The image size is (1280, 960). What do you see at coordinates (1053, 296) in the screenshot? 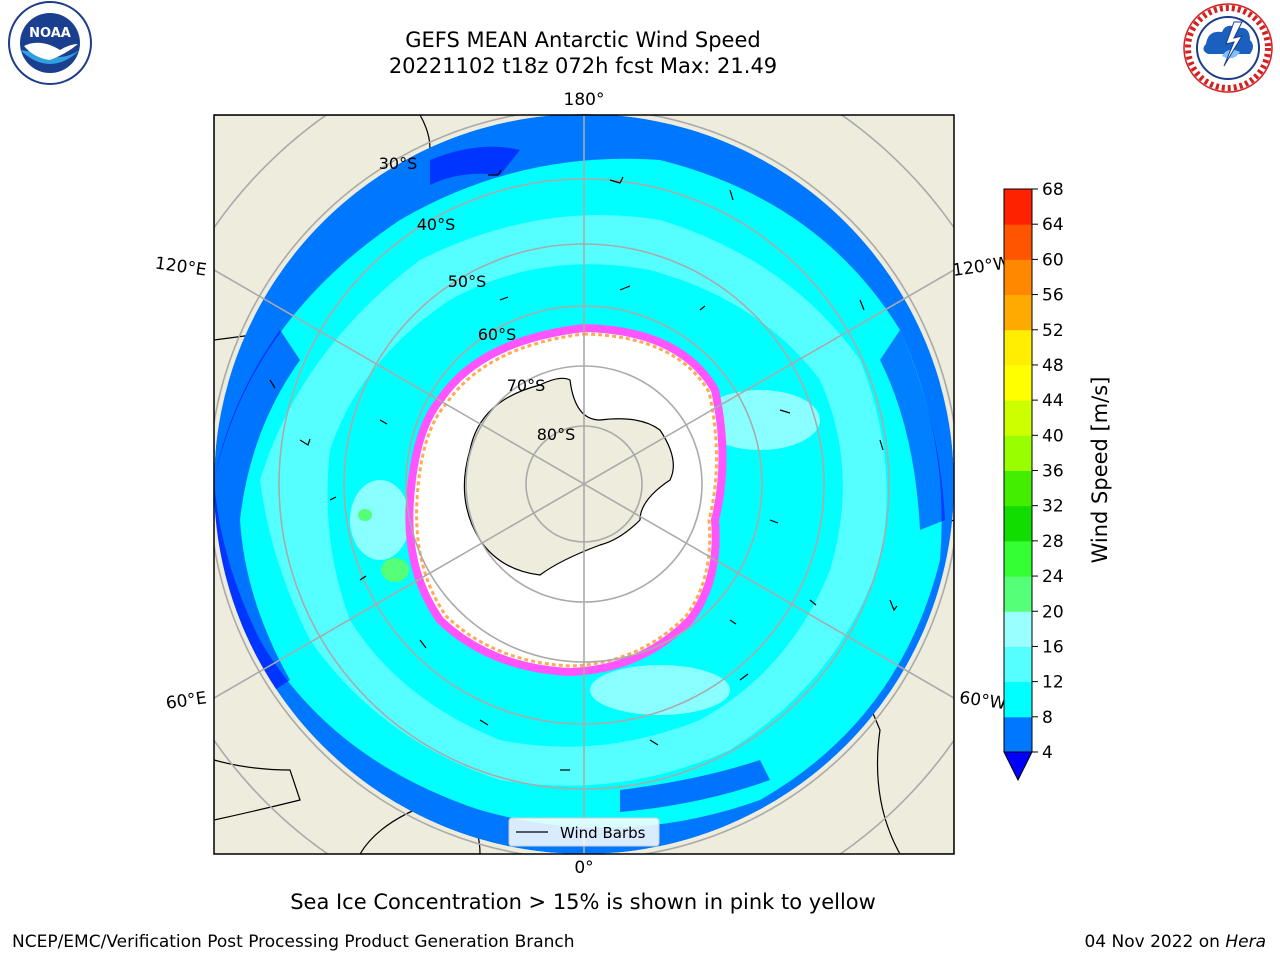
I see `colorbar-tick-label: 56` at bounding box center [1053, 296].